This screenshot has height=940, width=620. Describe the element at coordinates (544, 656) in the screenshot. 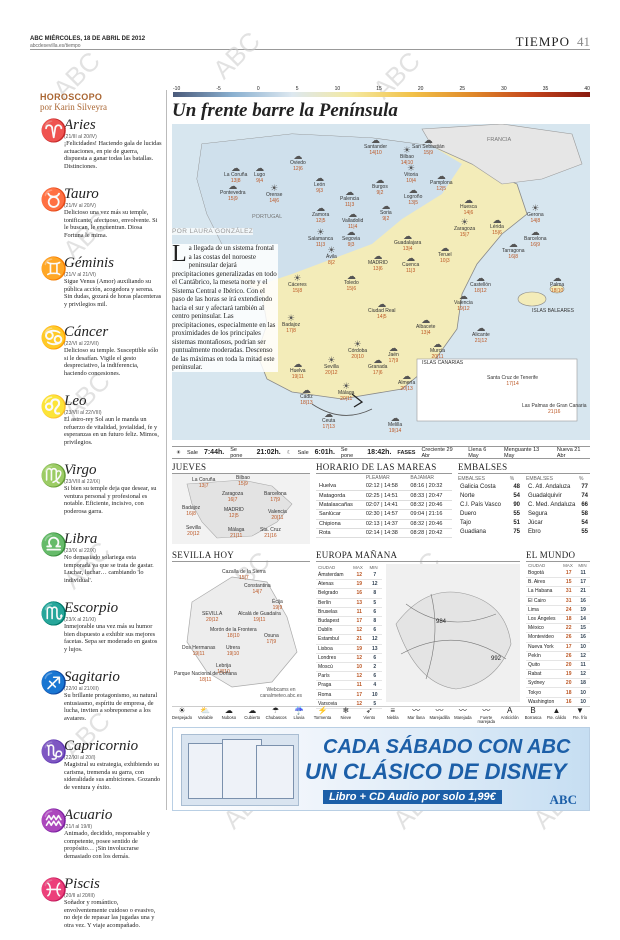

I see `city-name: Pekín` at that location.